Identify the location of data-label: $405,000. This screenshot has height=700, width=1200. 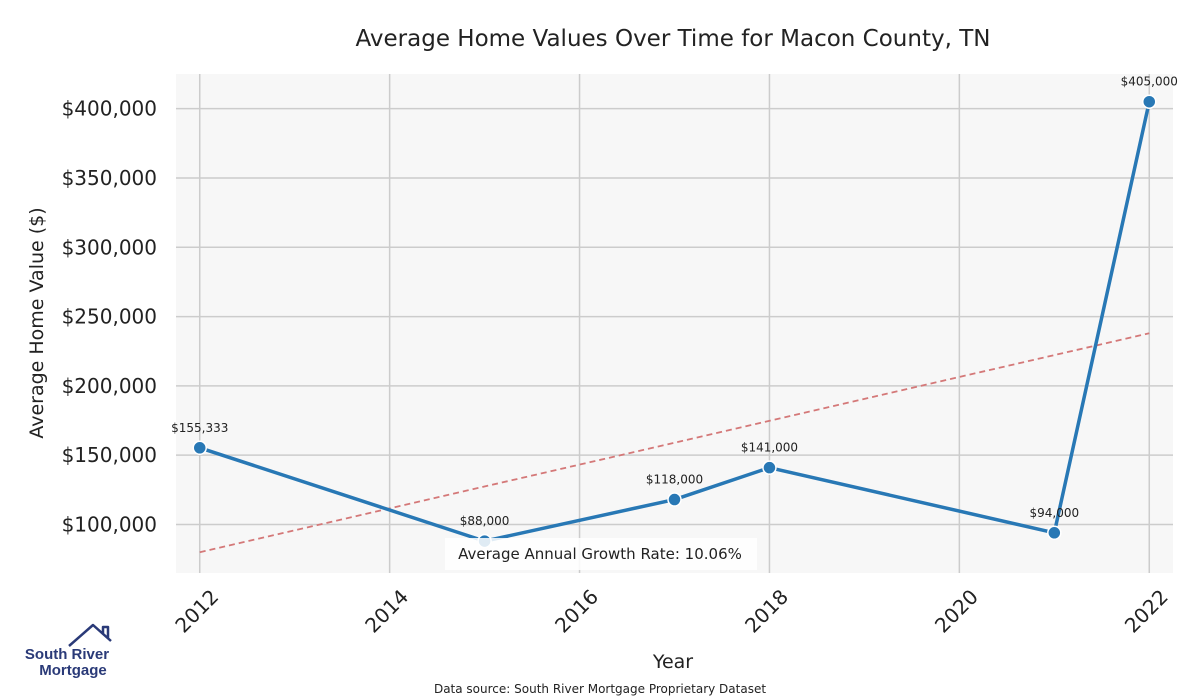
(1149, 82).